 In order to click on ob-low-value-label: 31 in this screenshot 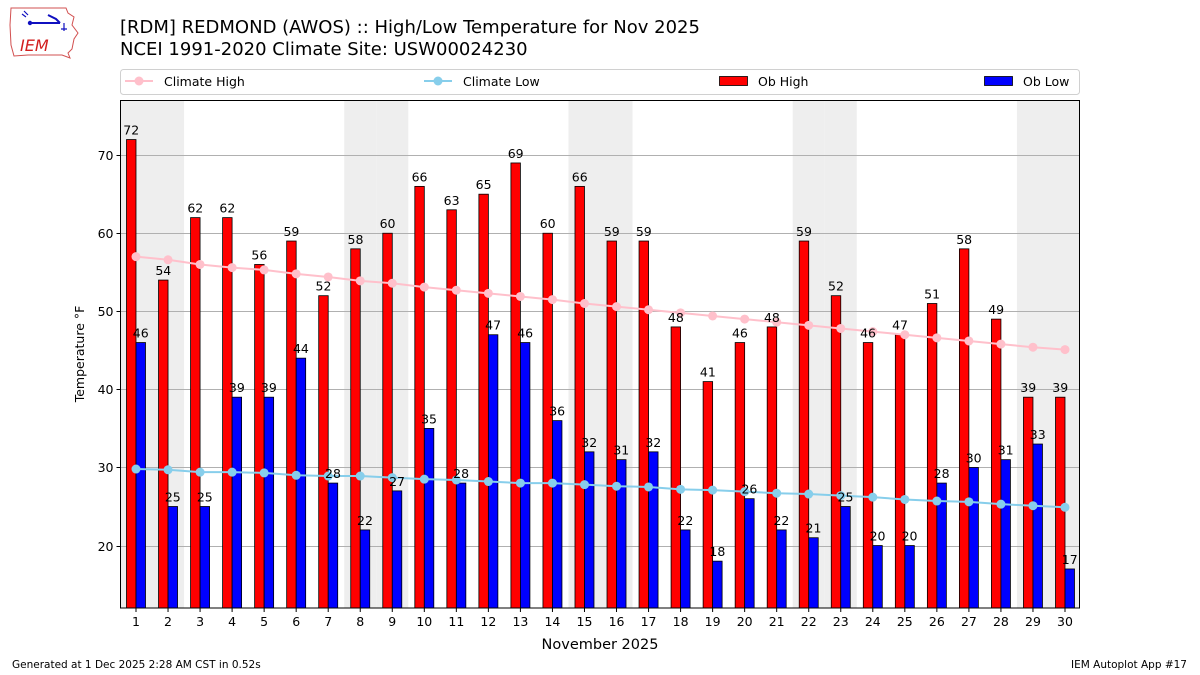, I will do `click(621, 450)`.